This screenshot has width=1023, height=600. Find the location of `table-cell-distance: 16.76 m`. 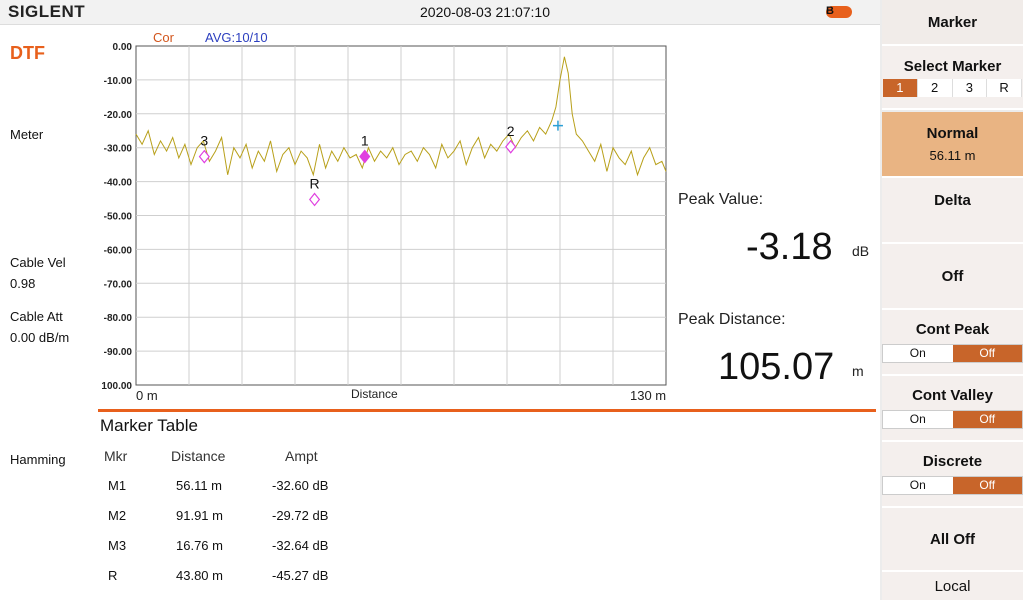

table-cell-distance: 16.76 m is located at coordinates (199, 545).